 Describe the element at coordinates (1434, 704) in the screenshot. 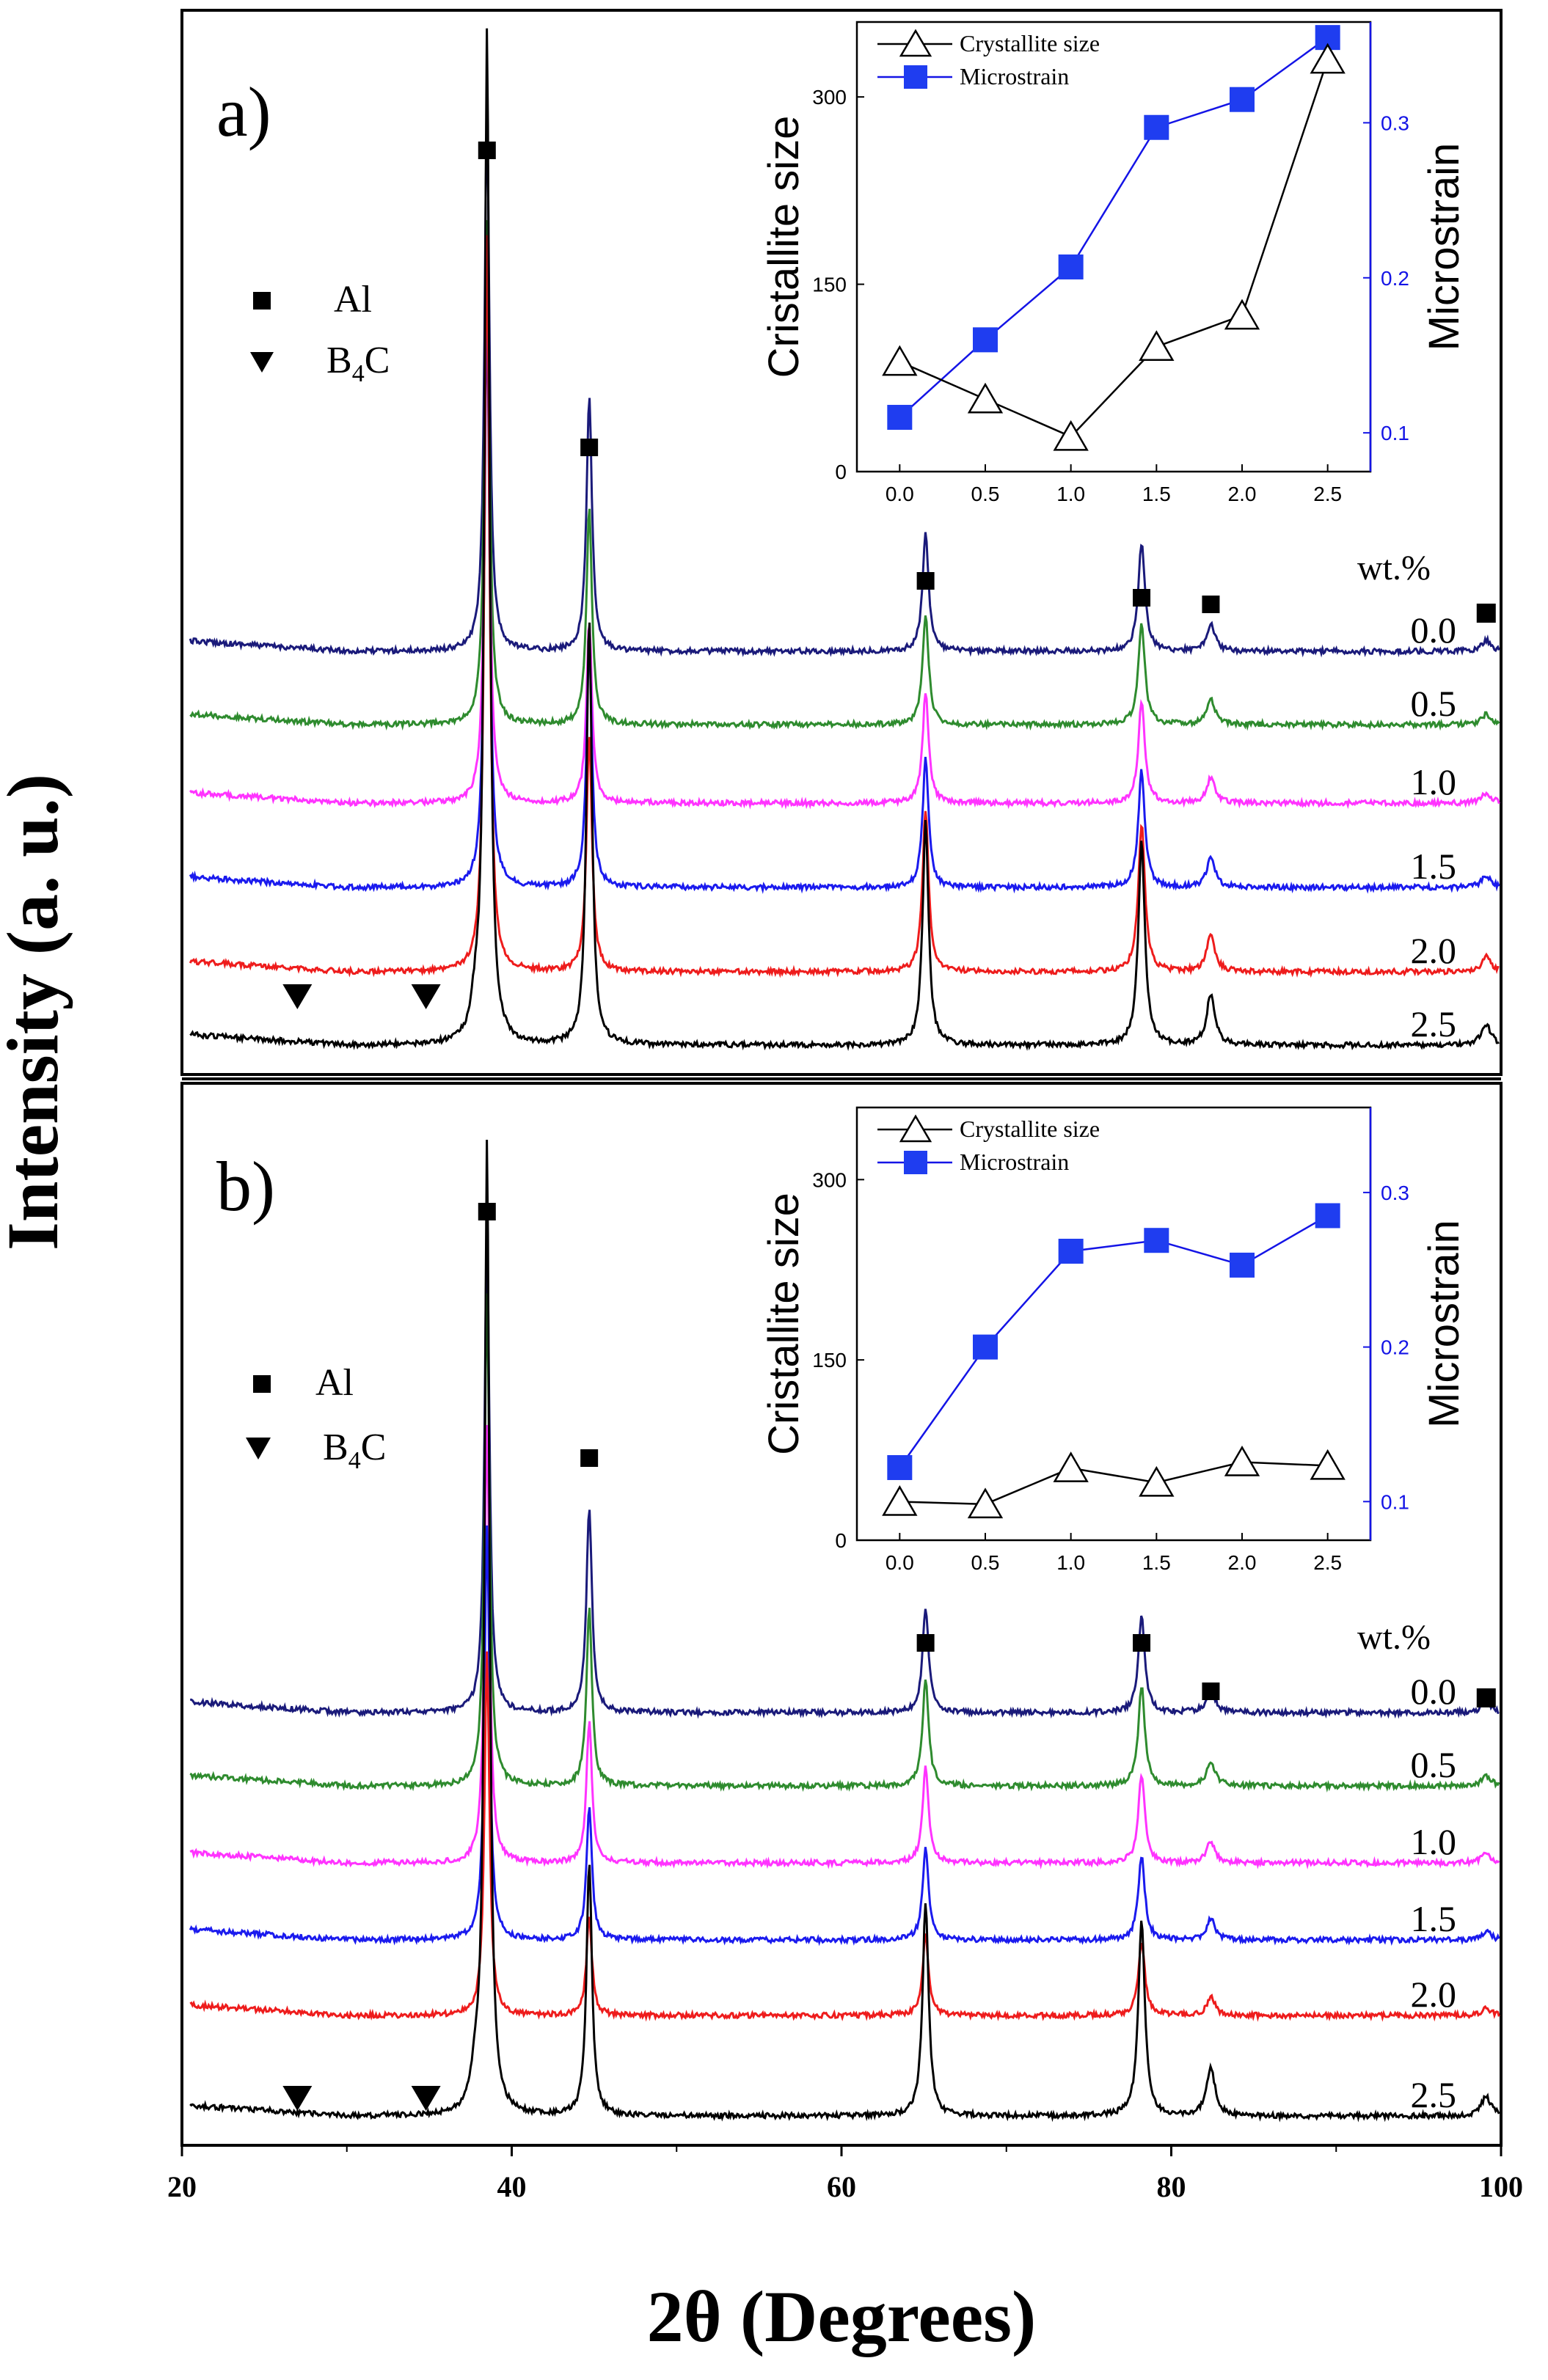

I see `wt-label-0-5: 0.5` at that location.